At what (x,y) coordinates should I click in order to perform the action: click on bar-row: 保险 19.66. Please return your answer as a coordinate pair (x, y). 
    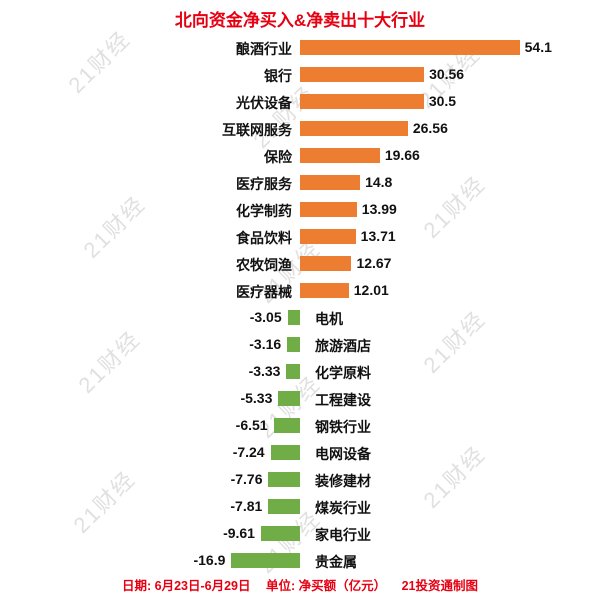
    Looking at the image, I should click on (300, 155).